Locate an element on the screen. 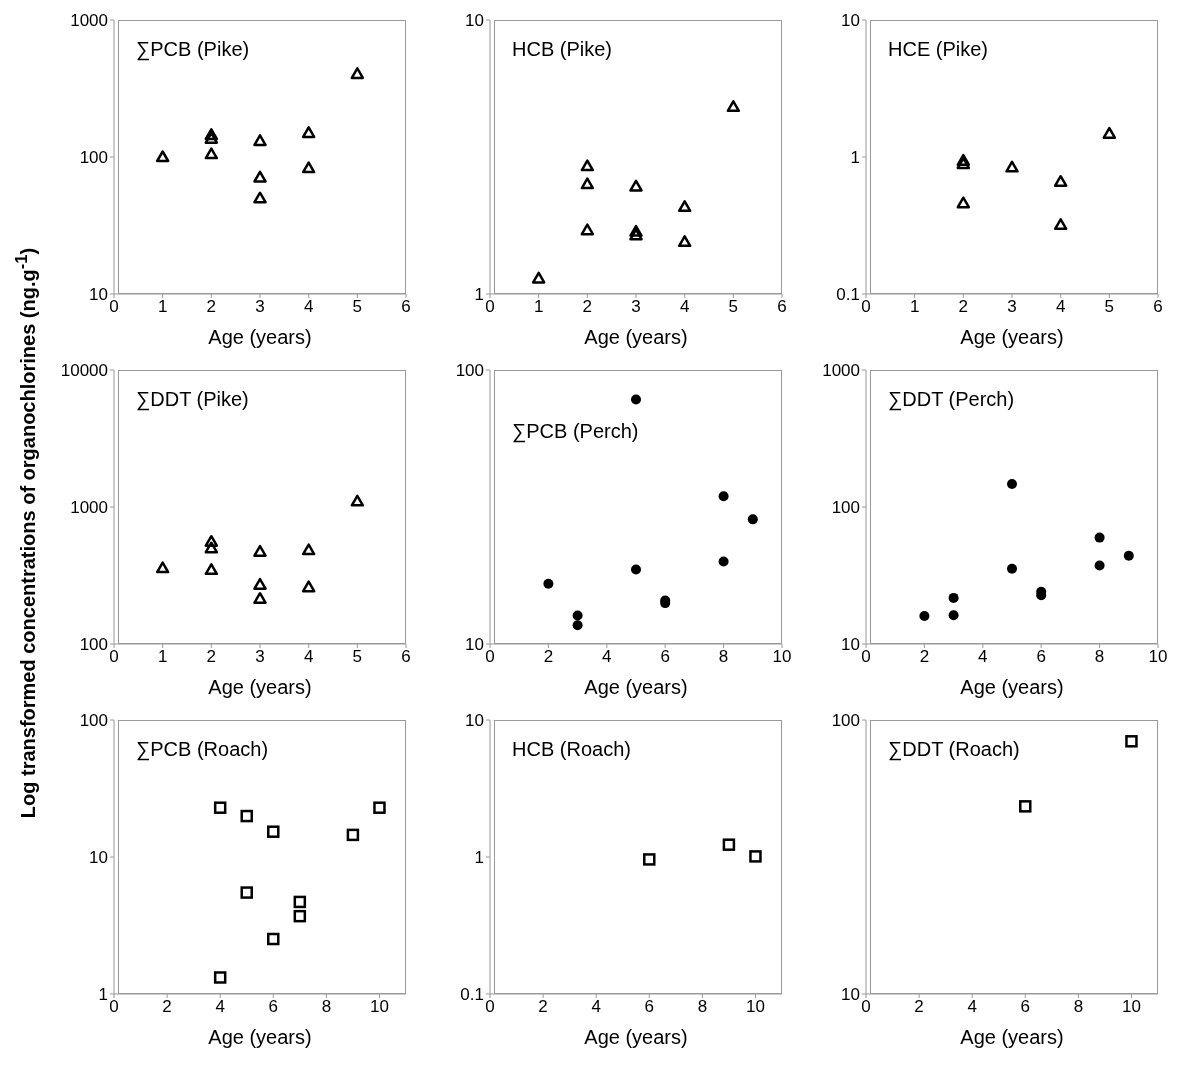 Image resolution: width=1193 pixels, height=1068 pixels. y-tick-label: 1 is located at coordinates (855, 158).